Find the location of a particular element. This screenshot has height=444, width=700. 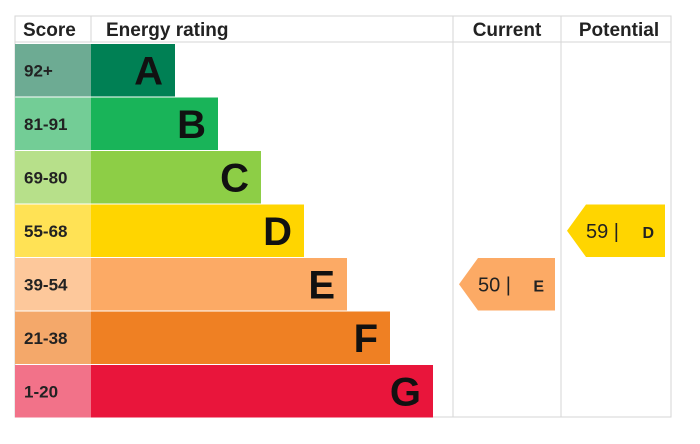

score-range-e: 39-54 is located at coordinates (46, 284).